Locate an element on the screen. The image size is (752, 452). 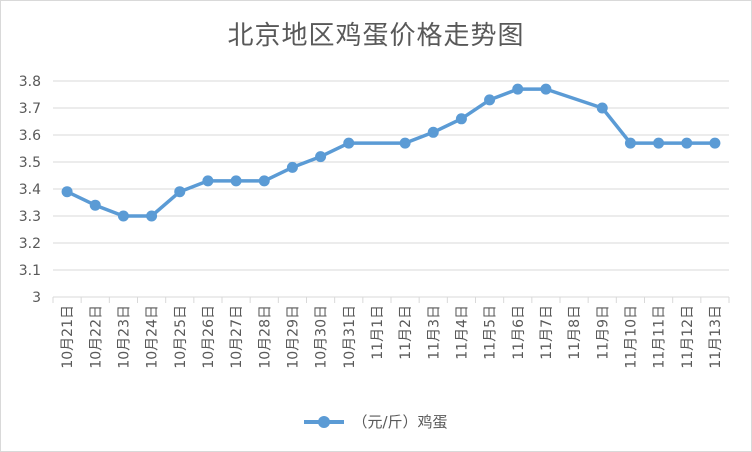
x-tick-label: 11月7日 is located at coordinates (547, 332).